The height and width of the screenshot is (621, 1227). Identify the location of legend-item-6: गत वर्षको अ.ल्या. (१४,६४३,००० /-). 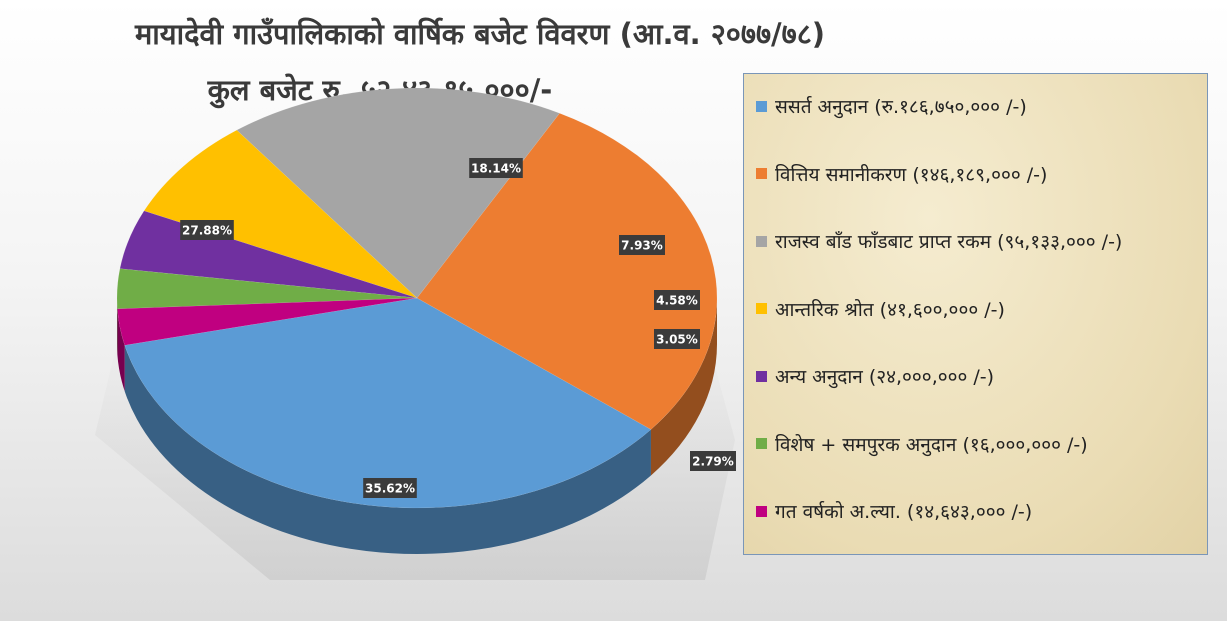
(894, 511).